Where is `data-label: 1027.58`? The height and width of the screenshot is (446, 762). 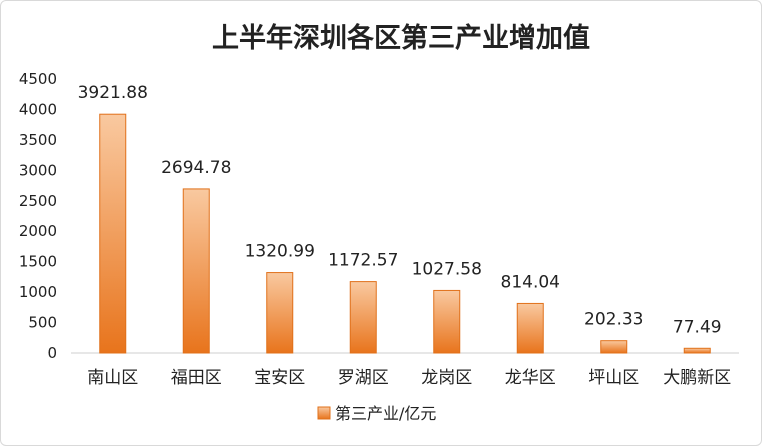
data-label: 1027.58 is located at coordinates (447, 269).